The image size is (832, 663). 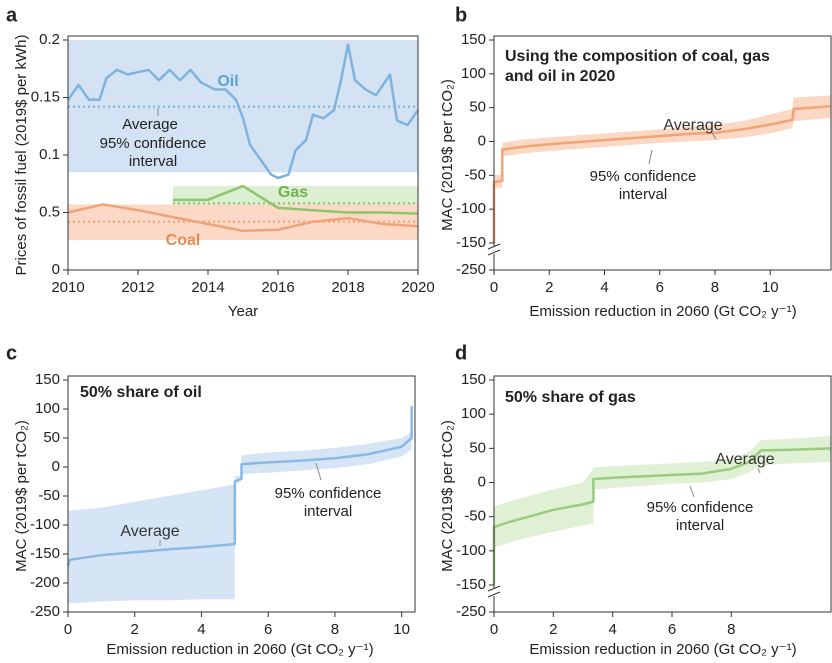 What do you see at coordinates (637, 56) in the screenshot?
I see `panel-title: Using the composition of coal, gas` at bounding box center [637, 56].